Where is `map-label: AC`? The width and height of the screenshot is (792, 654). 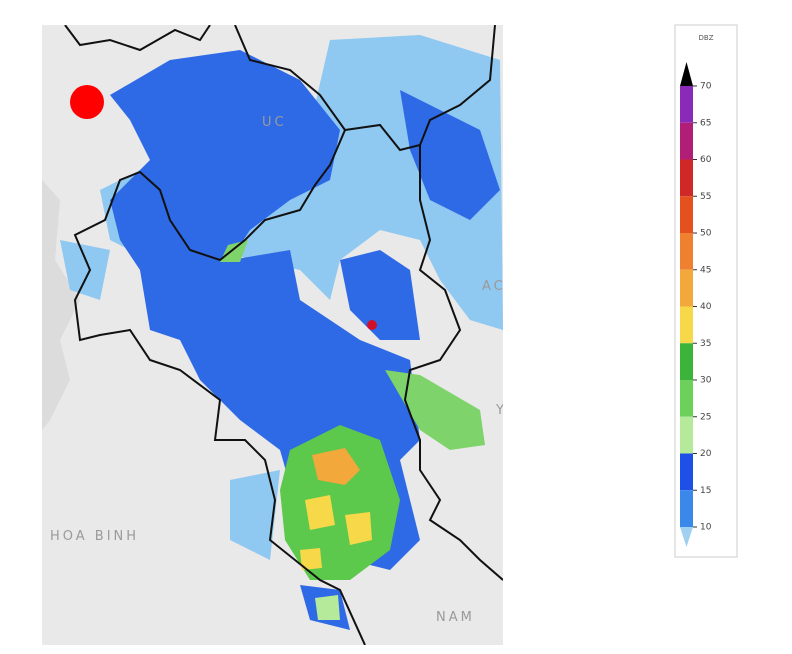
map-label: AC is located at coordinates (494, 286).